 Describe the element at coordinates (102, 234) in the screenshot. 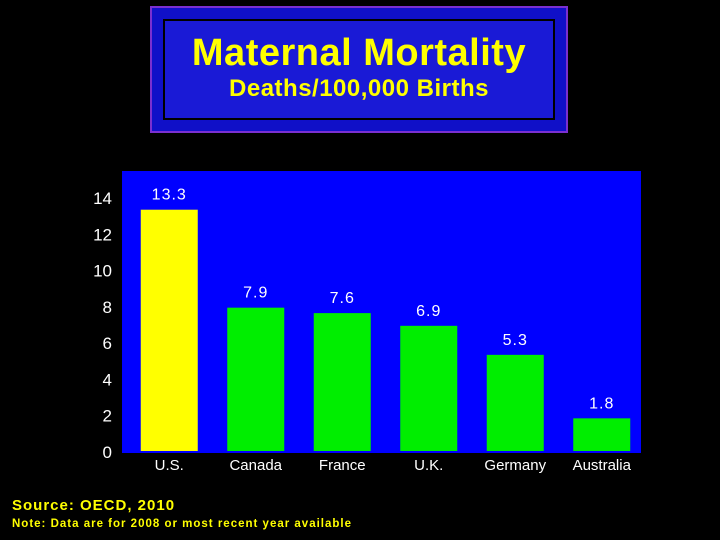

I see `y-tick-label: 12` at that location.